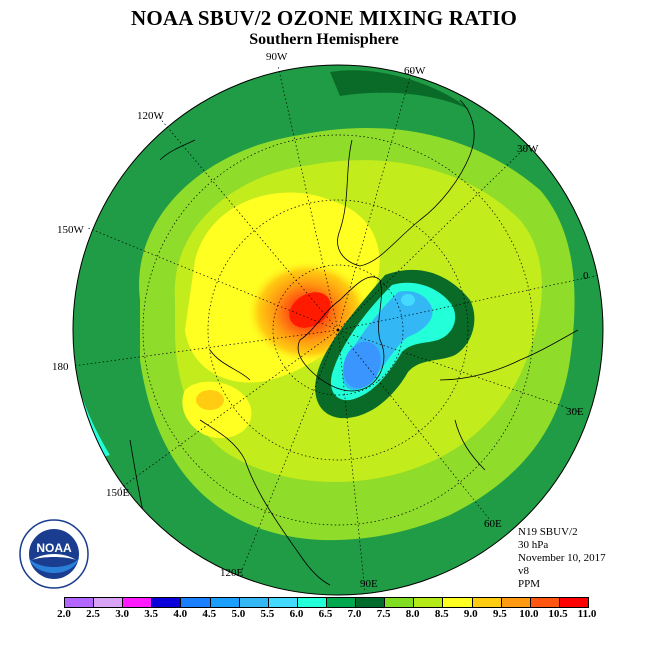 The height and width of the screenshot is (648, 648). I want to click on colorbar-tick-label: 6.0, so click(296, 614).